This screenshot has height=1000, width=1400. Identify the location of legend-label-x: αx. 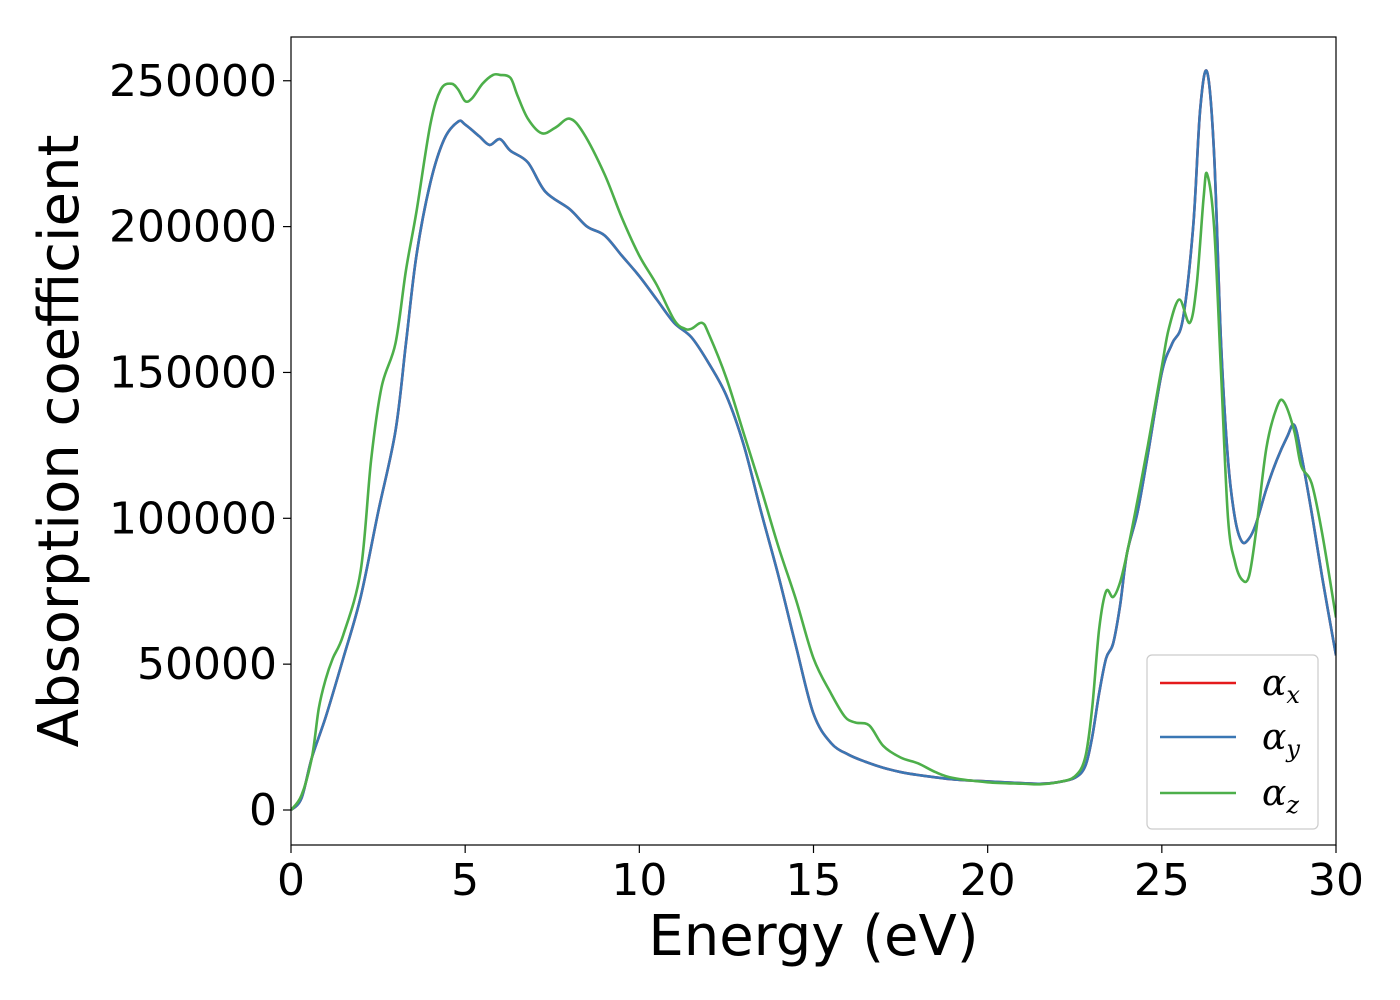
(1281, 686).